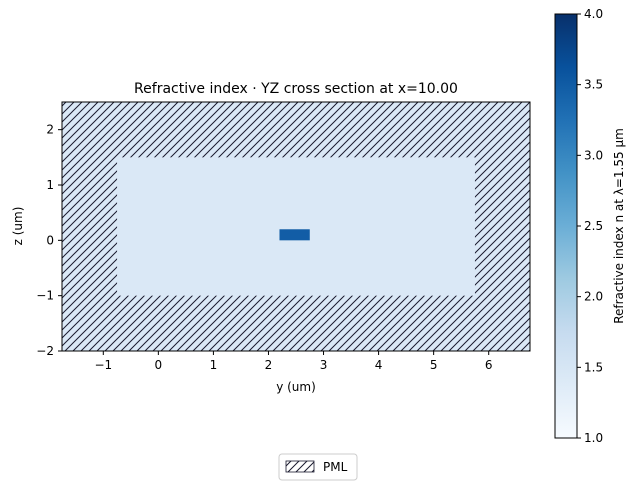  What do you see at coordinates (45, 351) in the screenshot?
I see `y-tick-label: −2` at bounding box center [45, 351].